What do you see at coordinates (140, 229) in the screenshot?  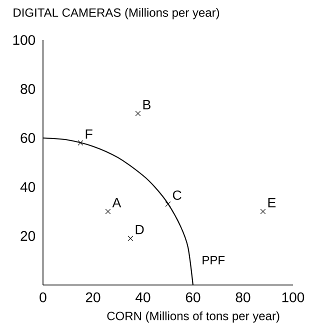 I see `annotation: D` at bounding box center [140, 229].